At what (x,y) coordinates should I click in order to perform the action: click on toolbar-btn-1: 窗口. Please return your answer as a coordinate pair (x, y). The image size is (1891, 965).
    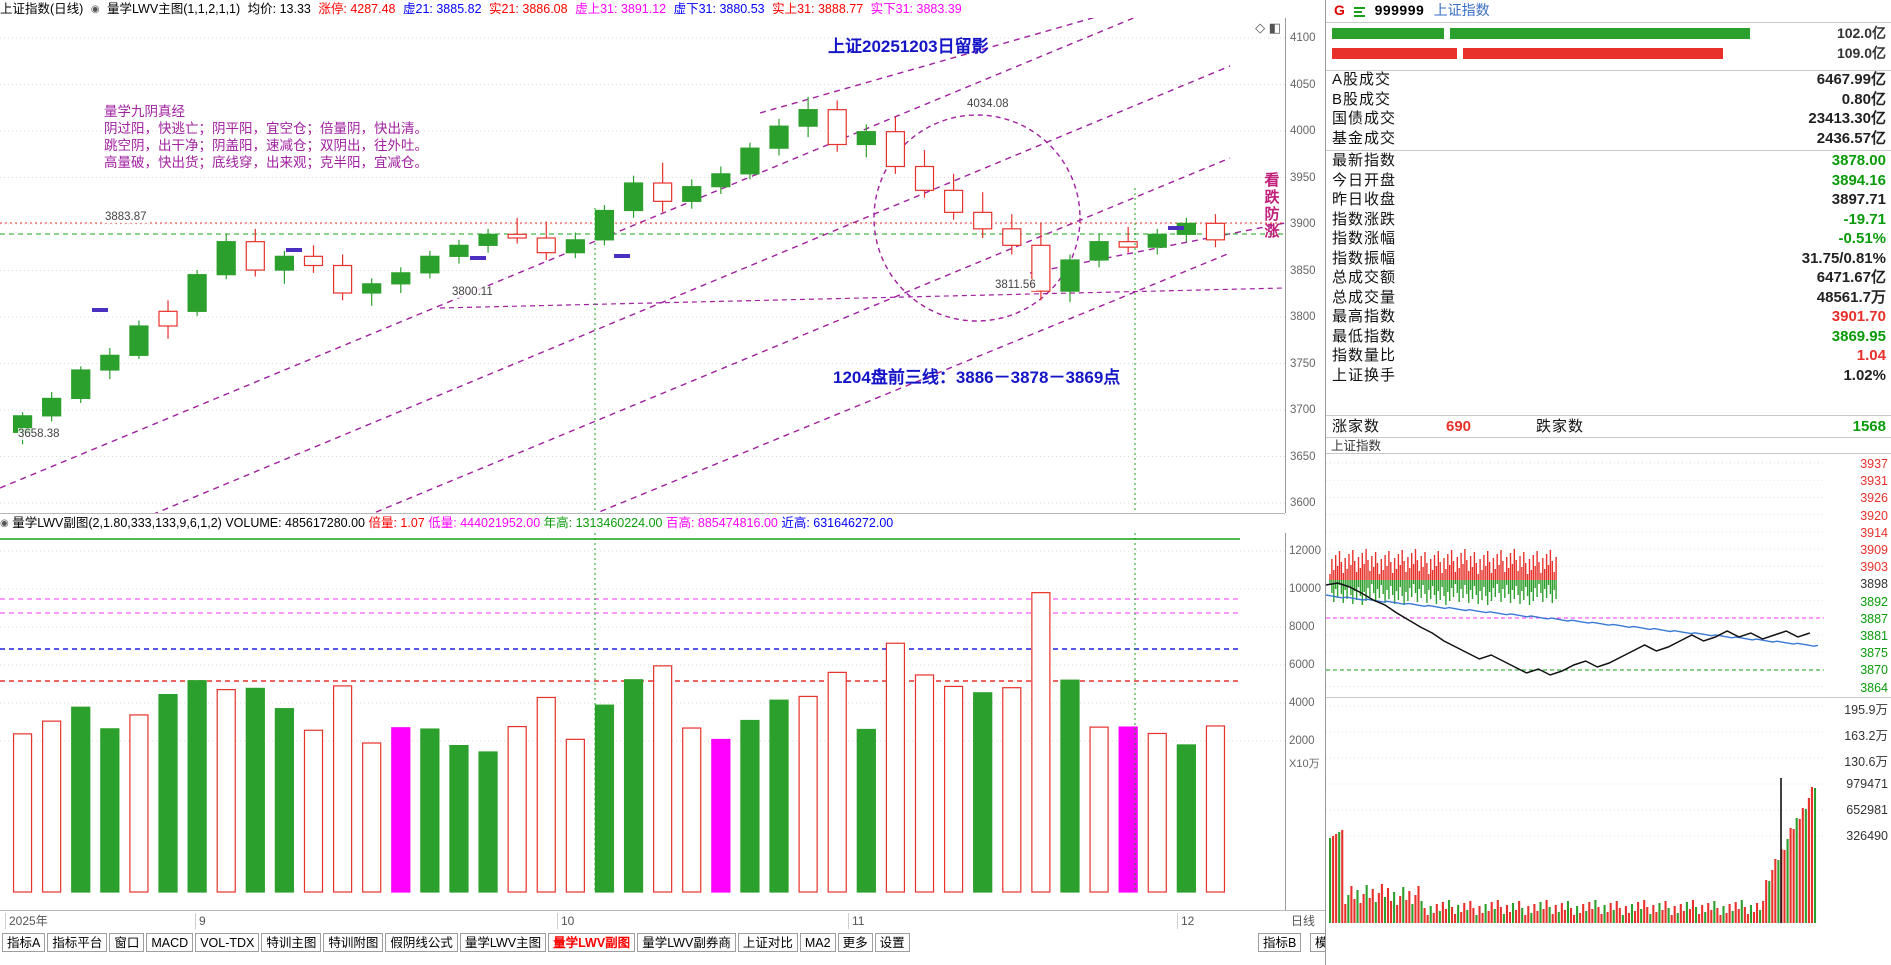
    Looking at the image, I should click on (127, 942).